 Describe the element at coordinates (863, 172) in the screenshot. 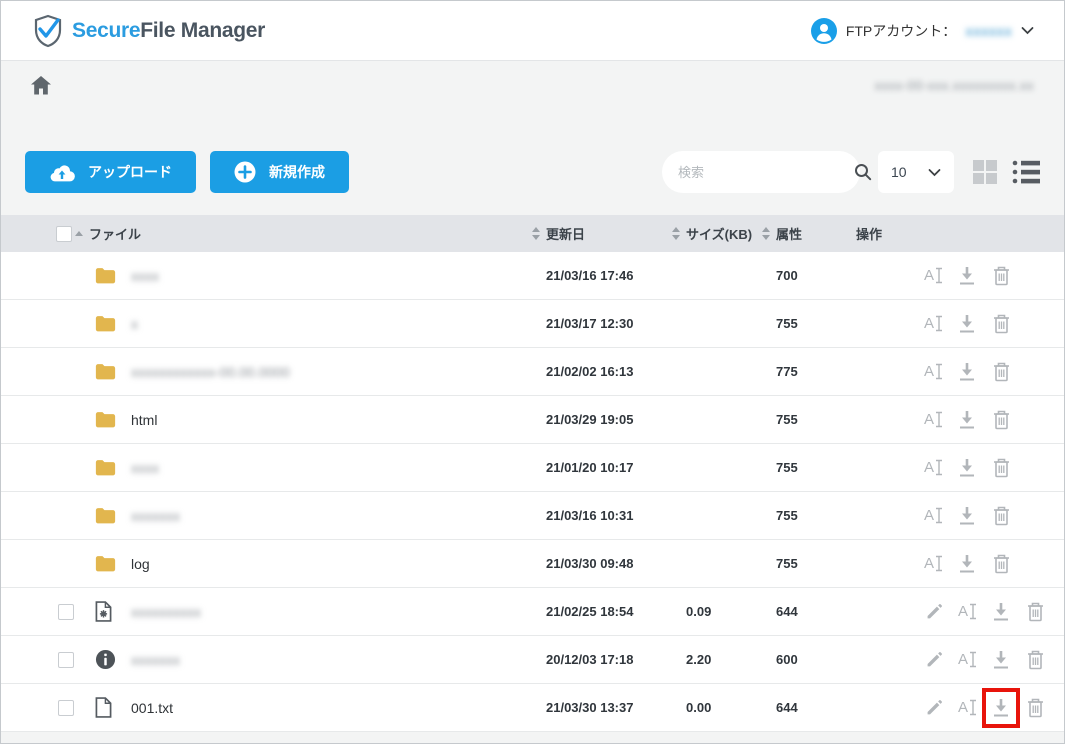

I see `search-icon` at that location.